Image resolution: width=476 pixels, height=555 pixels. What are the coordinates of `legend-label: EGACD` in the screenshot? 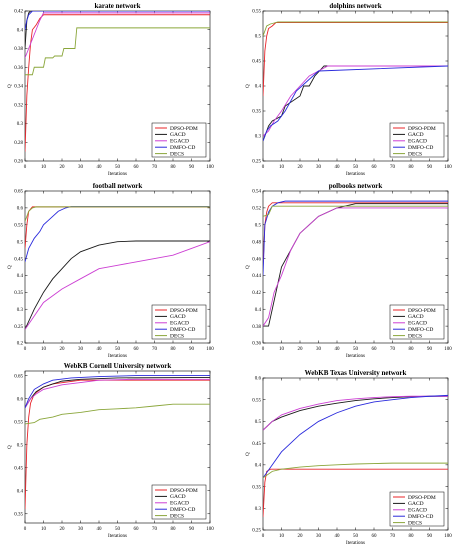 It's located at (179, 324).